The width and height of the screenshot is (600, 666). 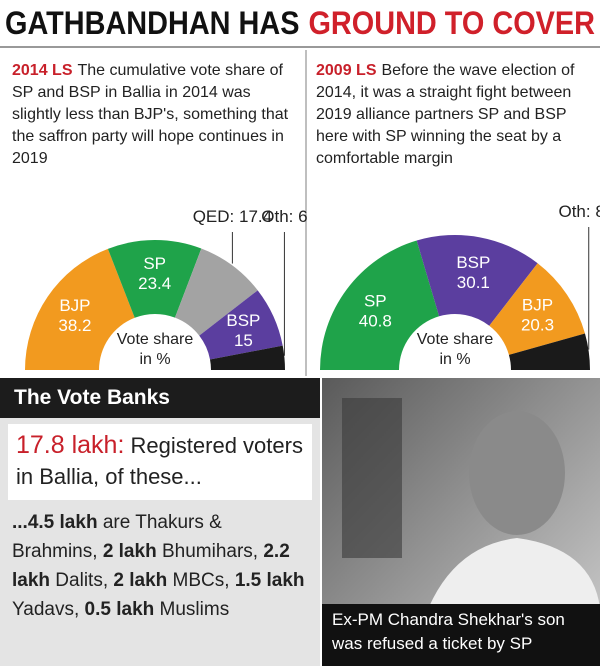 I want to click on value-label: QED: 17.4, so click(x=232, y=216).